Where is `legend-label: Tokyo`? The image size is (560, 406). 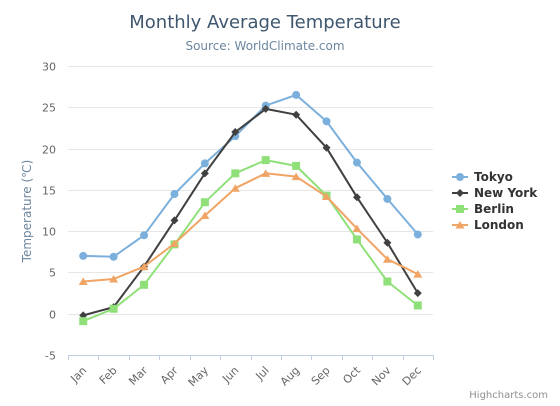 legend-label: Tokyo is located at coordinates (493, 177).